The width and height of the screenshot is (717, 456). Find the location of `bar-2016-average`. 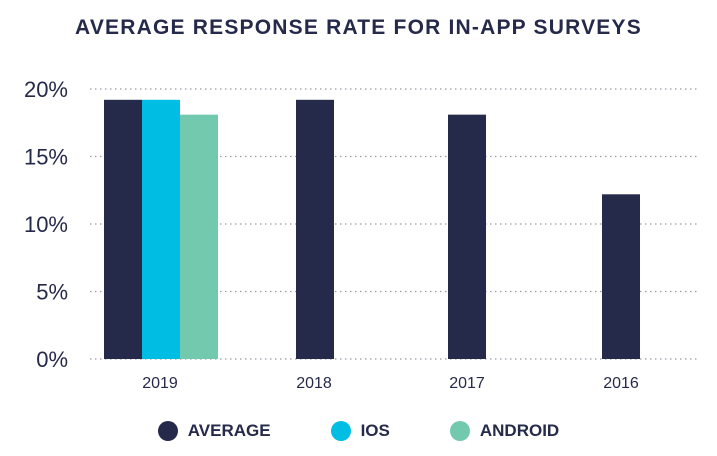

bar-2016-average is located at coordinates (621, 276).